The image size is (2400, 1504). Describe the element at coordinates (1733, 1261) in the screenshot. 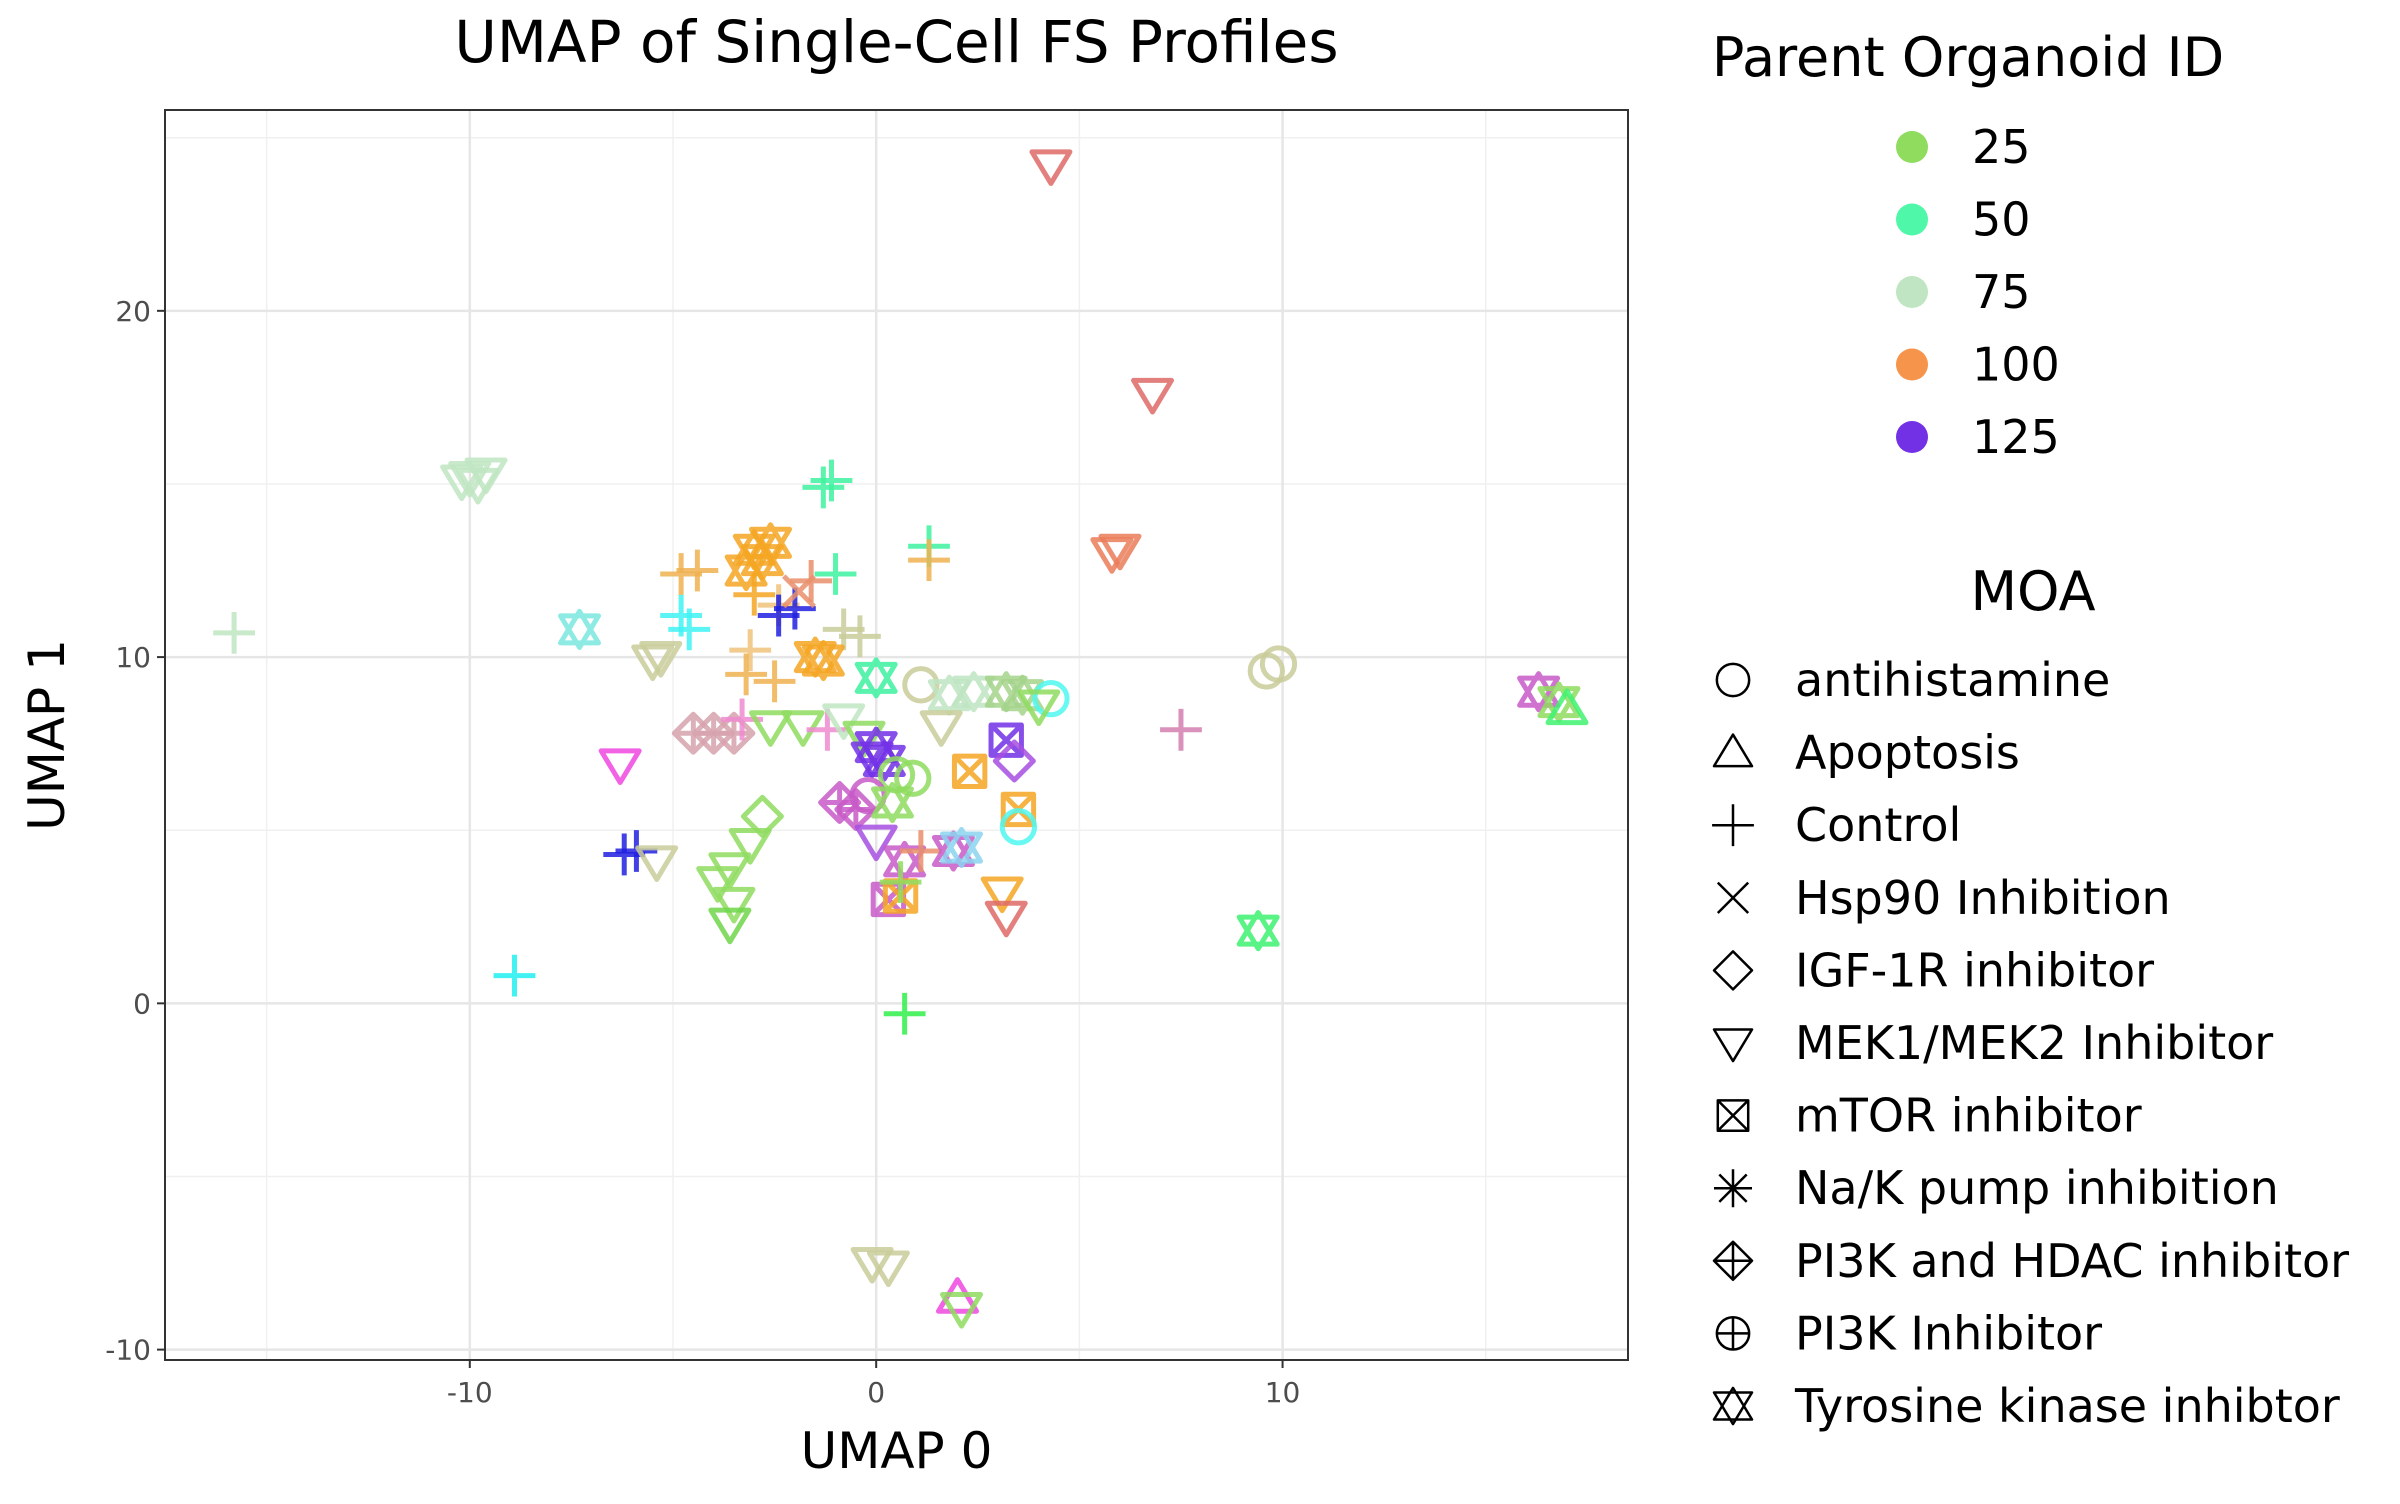

I see `shape-legend-key-diamond-plus` at that location.